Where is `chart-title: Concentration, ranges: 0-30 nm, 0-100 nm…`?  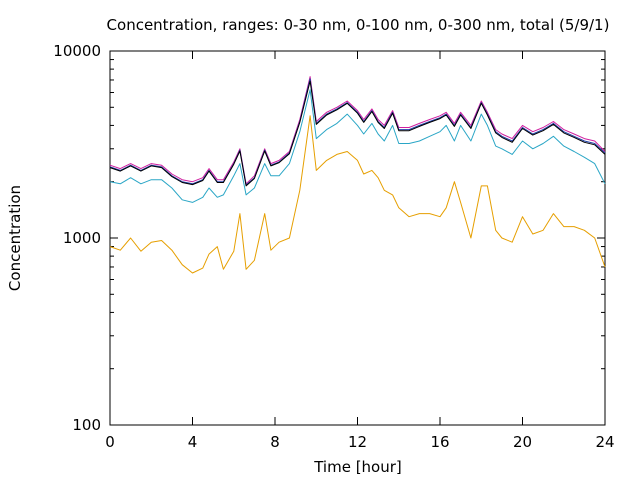
chart-title: Concentration, ranges: 0-30 nm, 0-100 nm… is located at coordinates (358, 25).